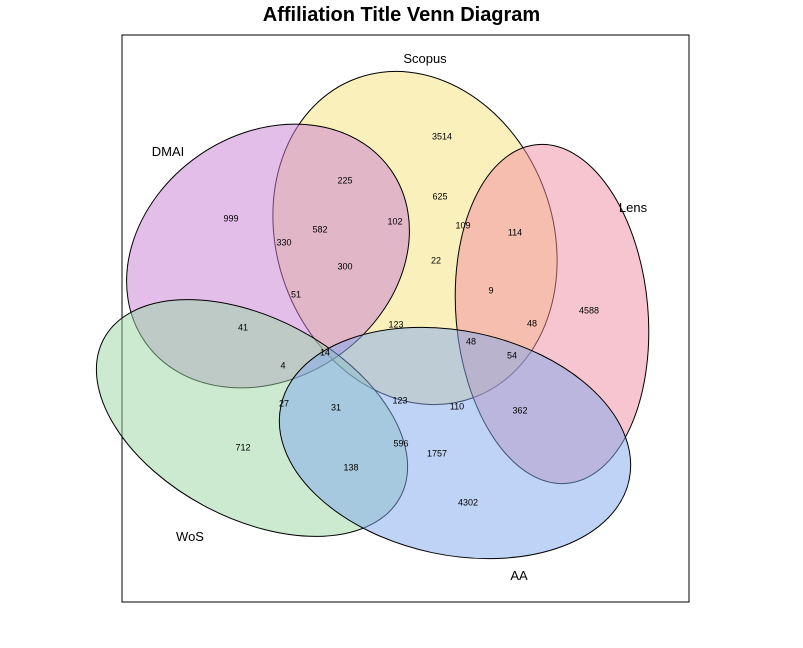 This screenshot has width=803, height=648. I want to click on region-count: 712, so click(242, 447).